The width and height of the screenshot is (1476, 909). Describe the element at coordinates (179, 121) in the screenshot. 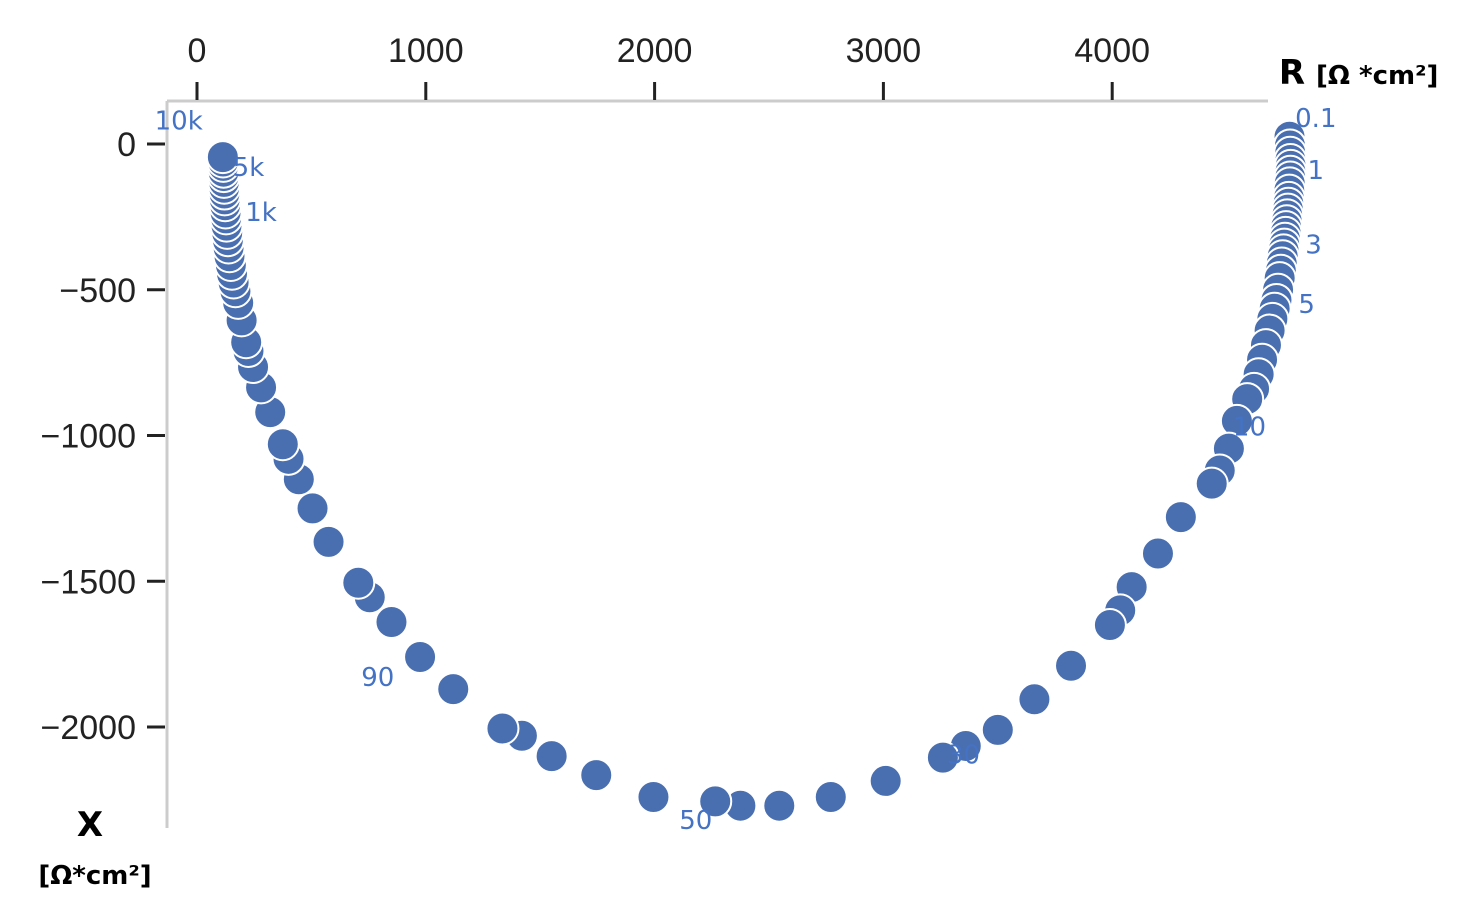

I see `frequency-label: 10k` at that location.